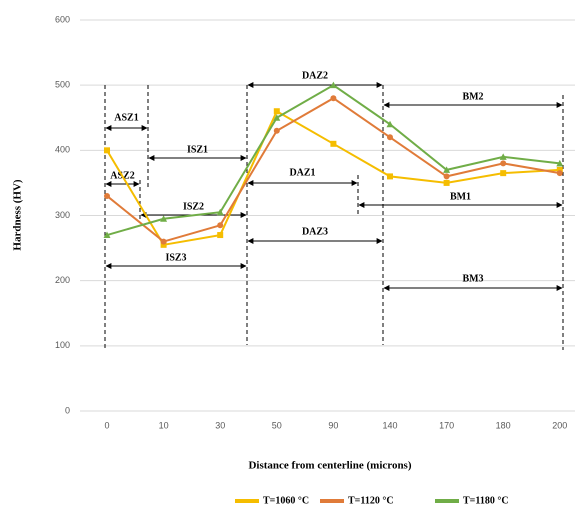  Describe the element at coordinates (197, 149) in the screenshot. I see `zone-label: ISZ1` at that location.